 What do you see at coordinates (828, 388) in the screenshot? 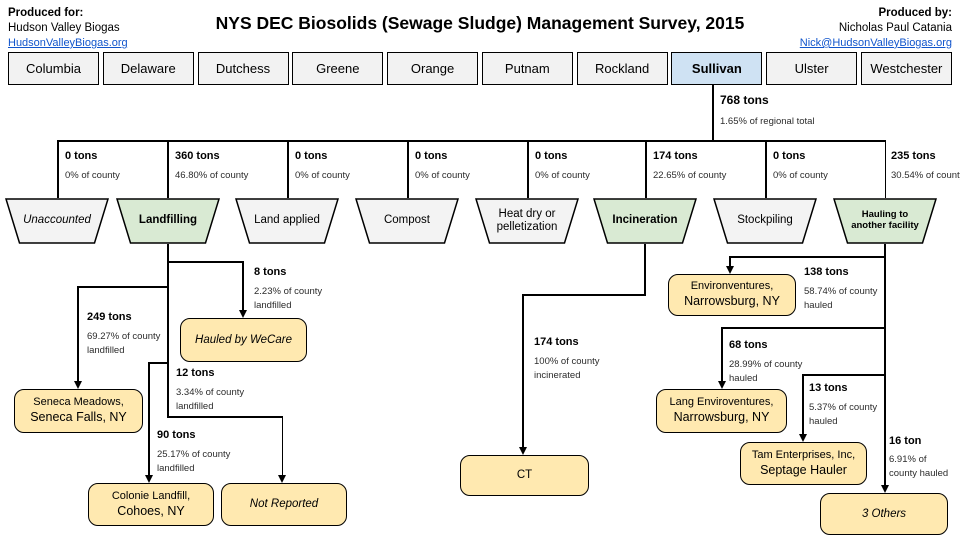
I see `edge-tons-tam: 13 tons` at bounding box center [828, 388].